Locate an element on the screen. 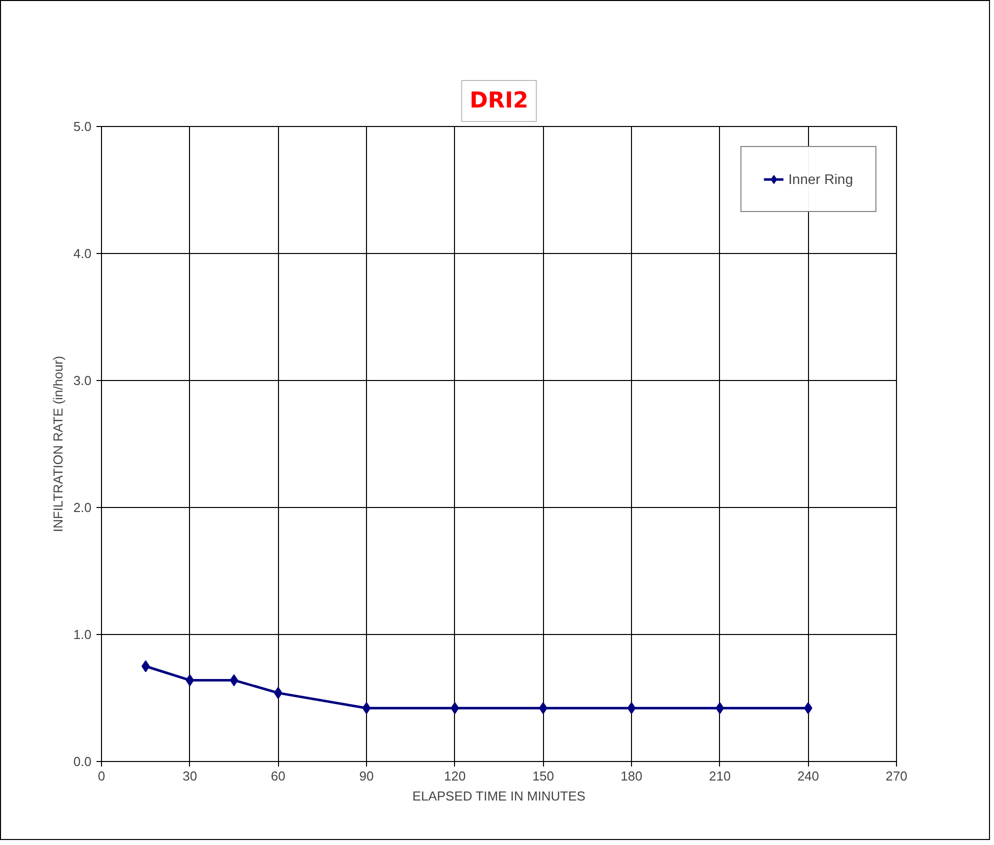 This screenshot has height=845, width=994. y-tick-label: 5.0 is located at coordinates (82, 126).